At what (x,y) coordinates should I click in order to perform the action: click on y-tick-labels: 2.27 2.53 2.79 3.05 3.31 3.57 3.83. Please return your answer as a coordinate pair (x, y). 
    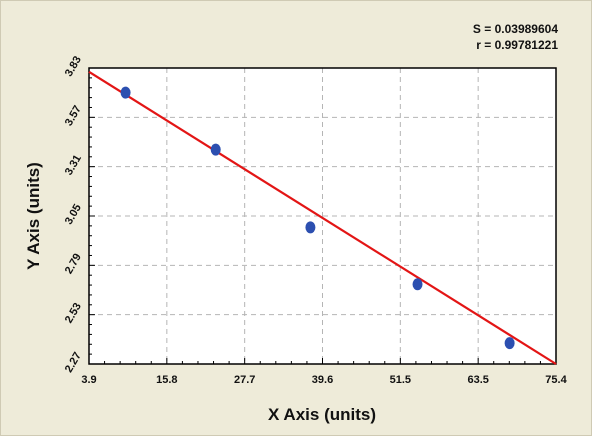
    Looking at the image, I should click on (73, 214).